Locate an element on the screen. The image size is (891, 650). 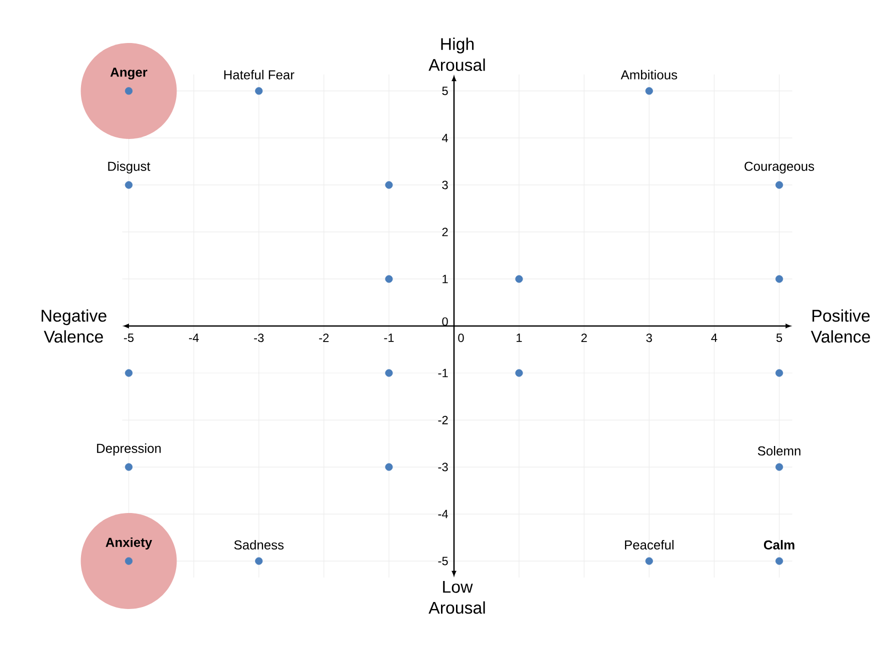
y-tick-label: 1 is located at coordinates (445, 279).